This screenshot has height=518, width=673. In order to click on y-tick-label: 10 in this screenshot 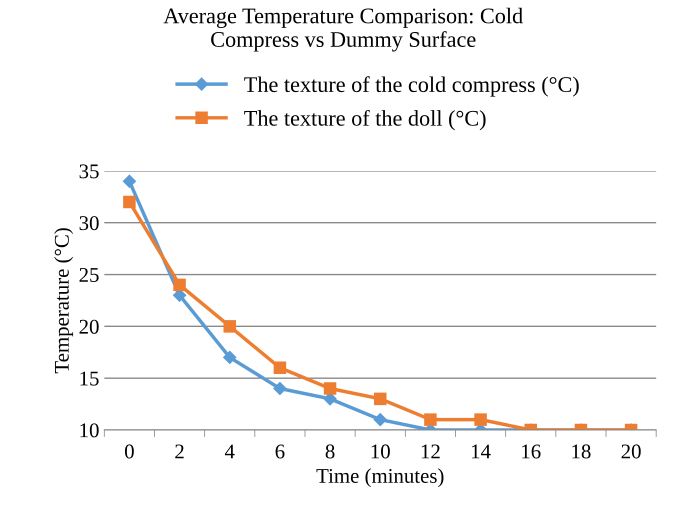, I will do `click(89, 430)`.